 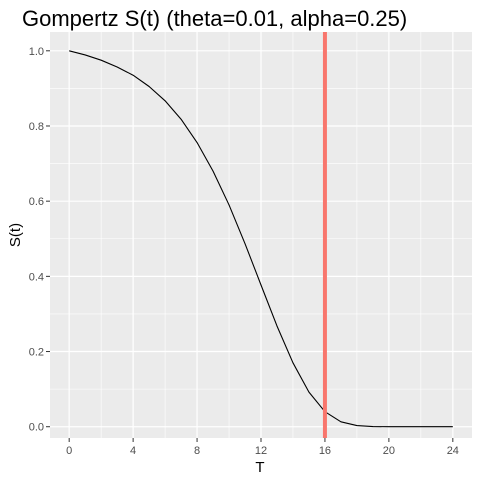 I want to click on y-tick-label: 0.4, so click(x=36, y=277).